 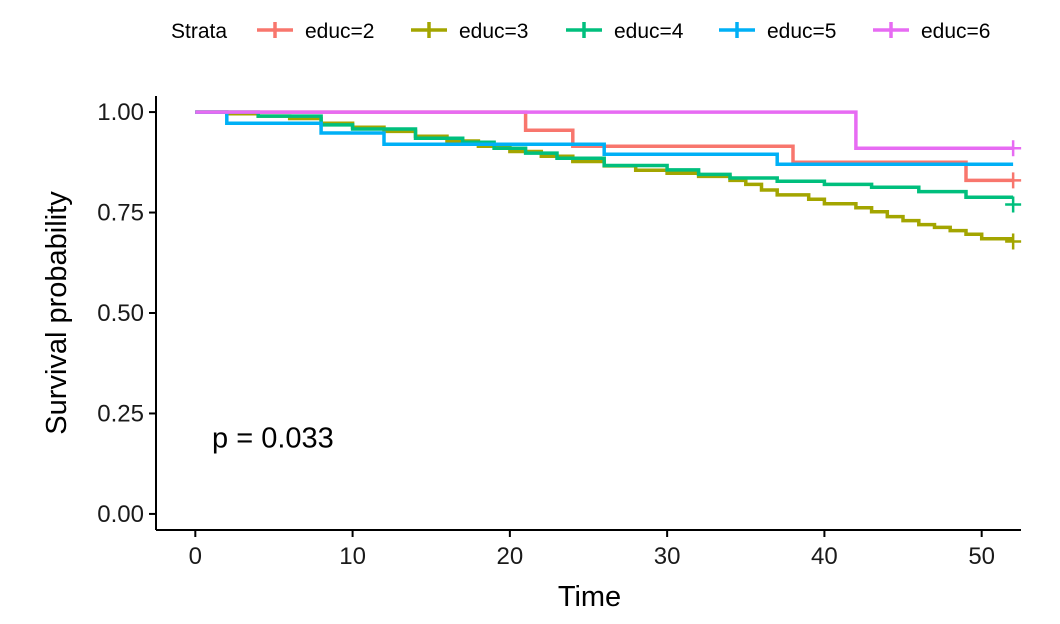 I want to click on x-axis-title: Time, so click(x=589, y=597).